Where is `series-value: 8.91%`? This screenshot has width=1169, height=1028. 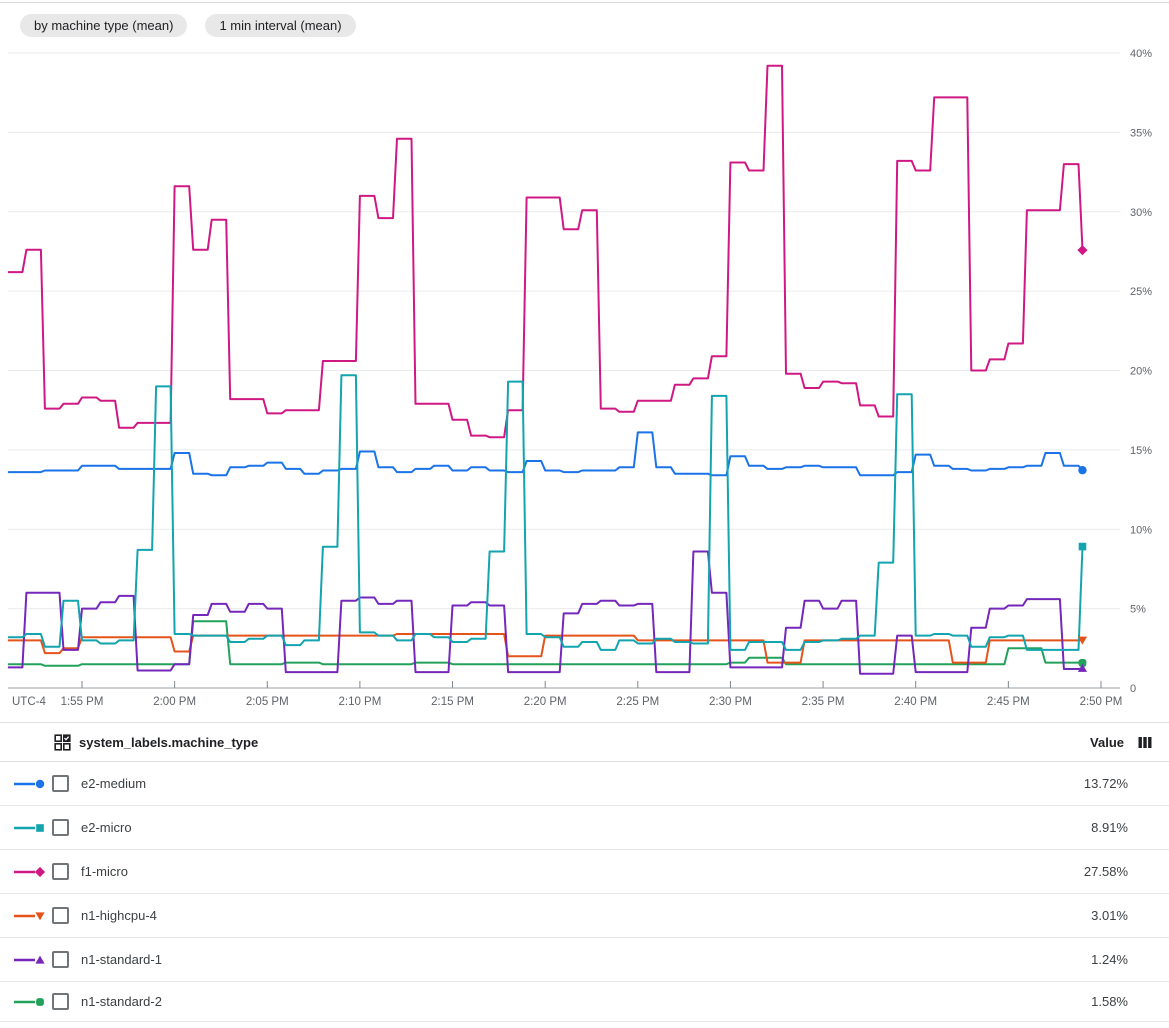
series-value: 8.91% is located at coordinates (1109, 827).